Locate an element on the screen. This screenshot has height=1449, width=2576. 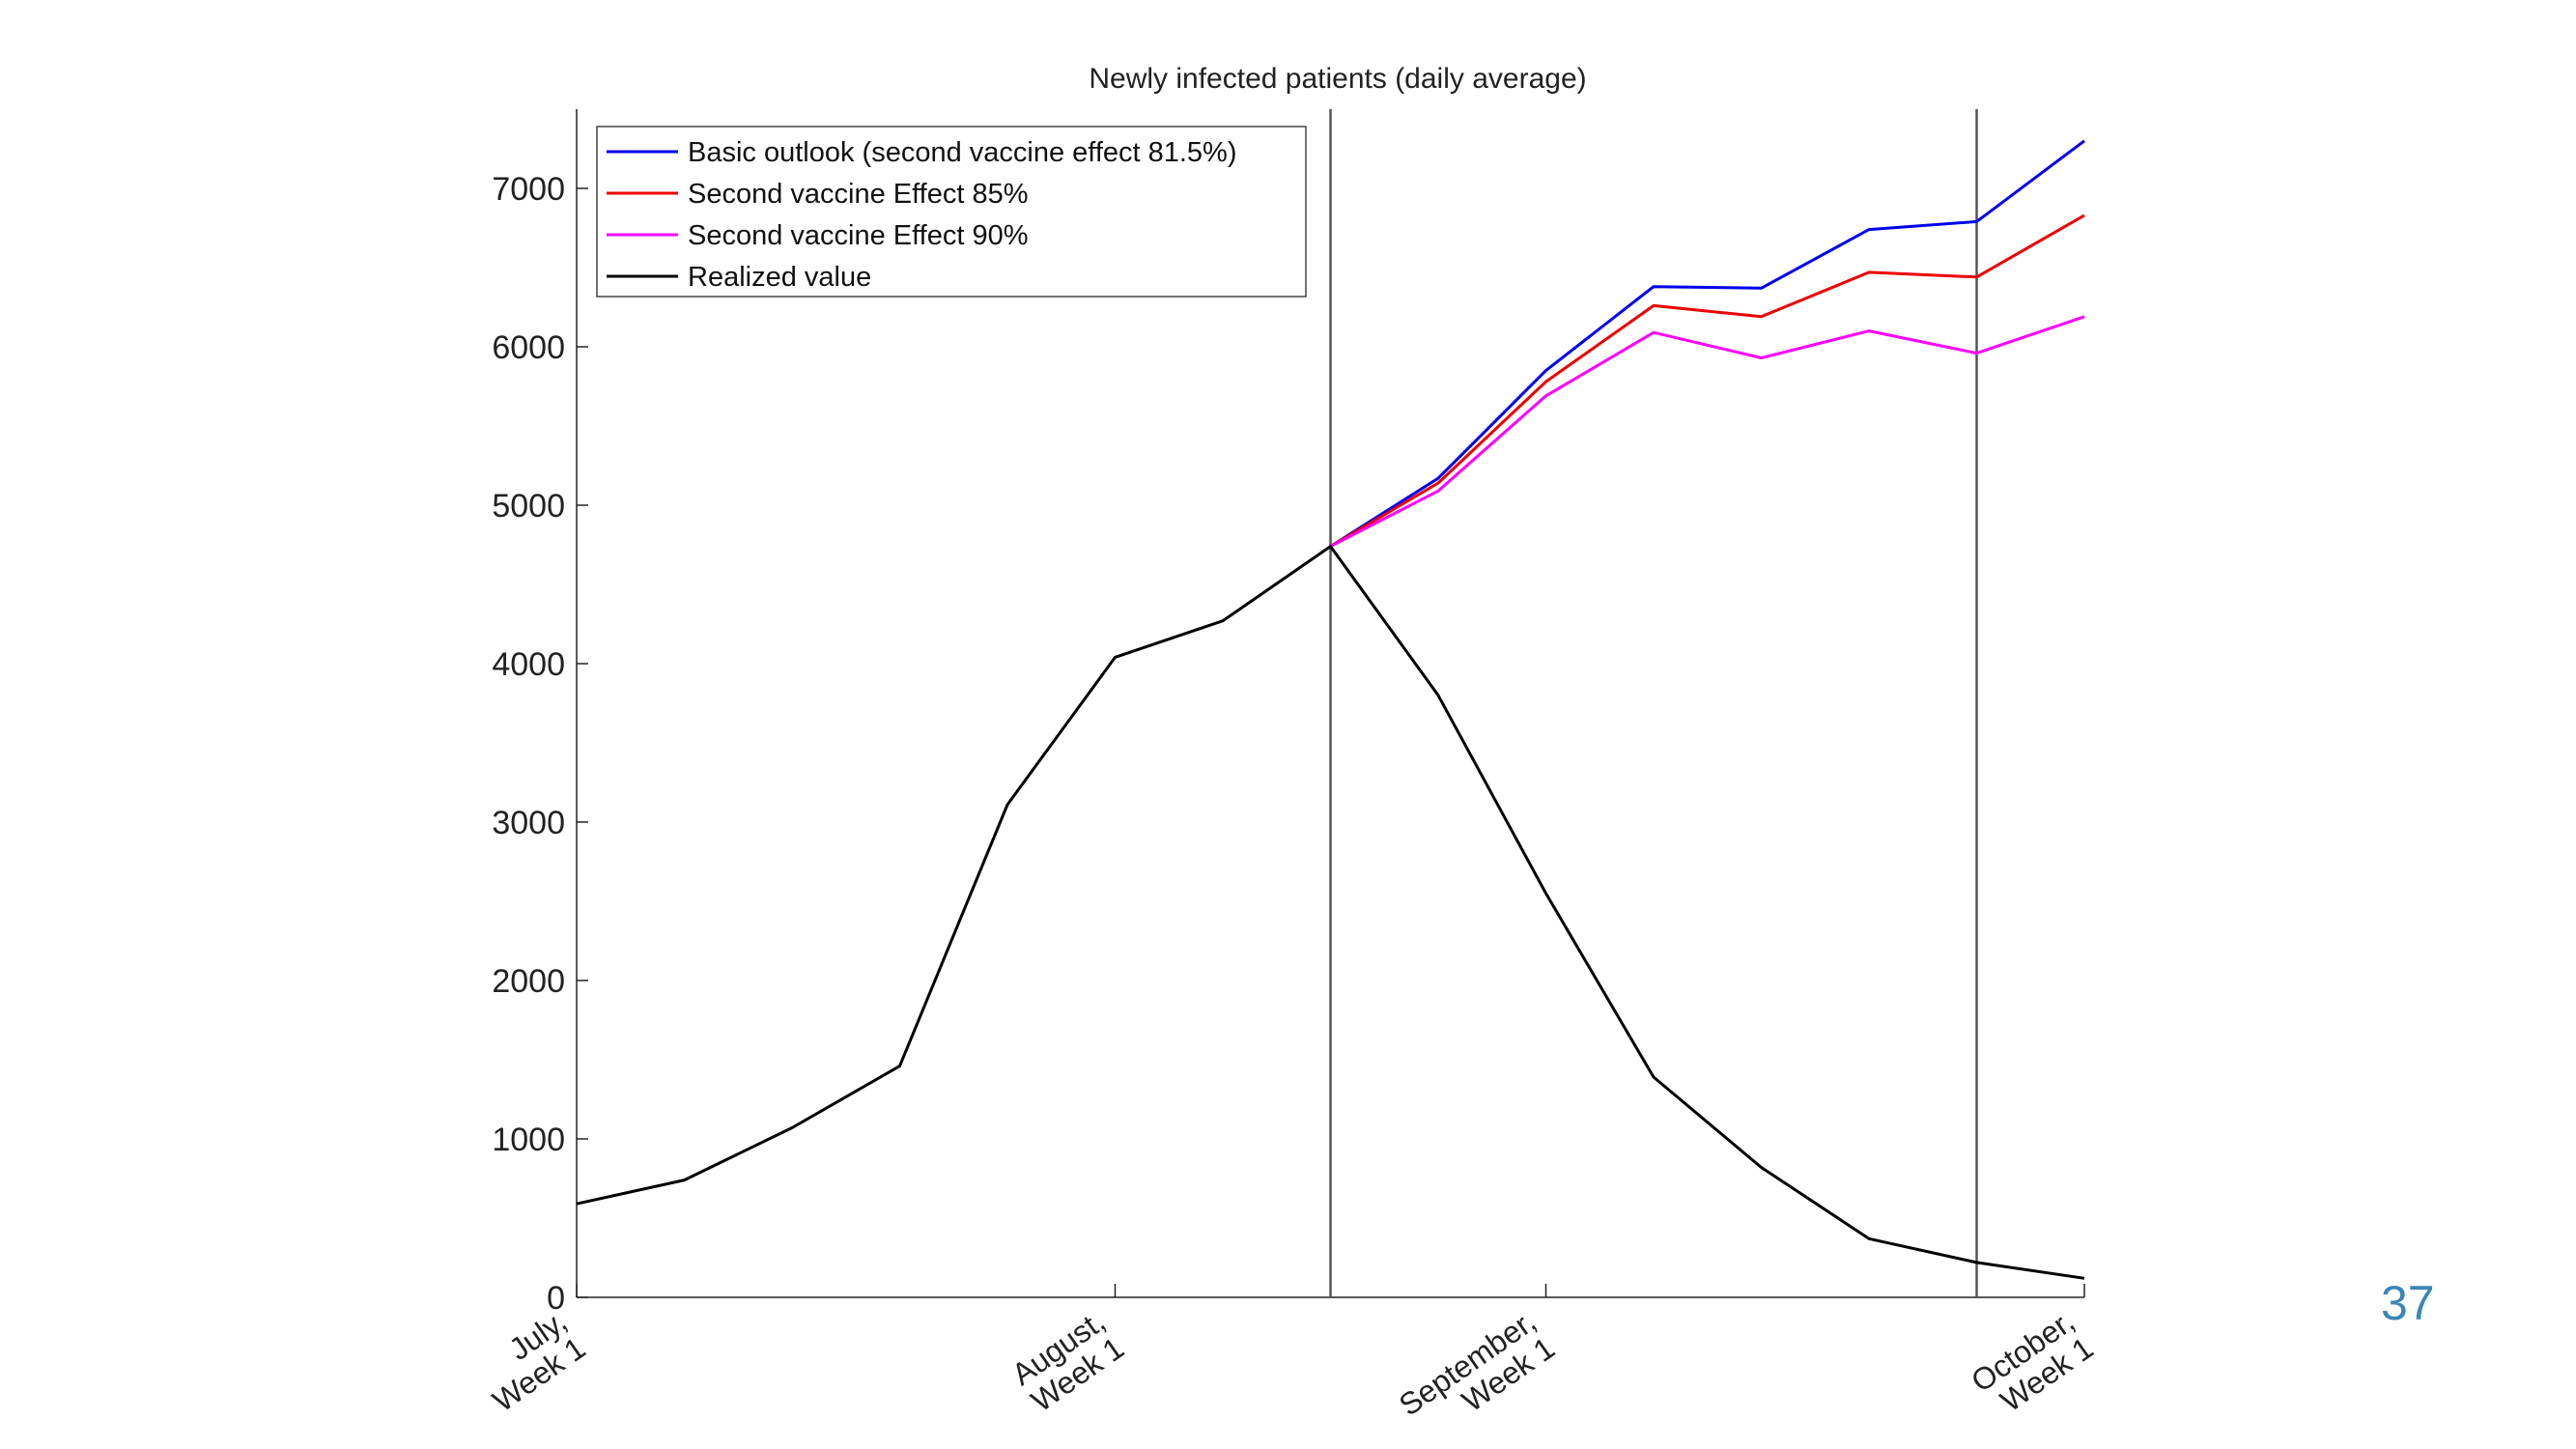
y-tick-label: 7000 is located at coordinates (528, 189).